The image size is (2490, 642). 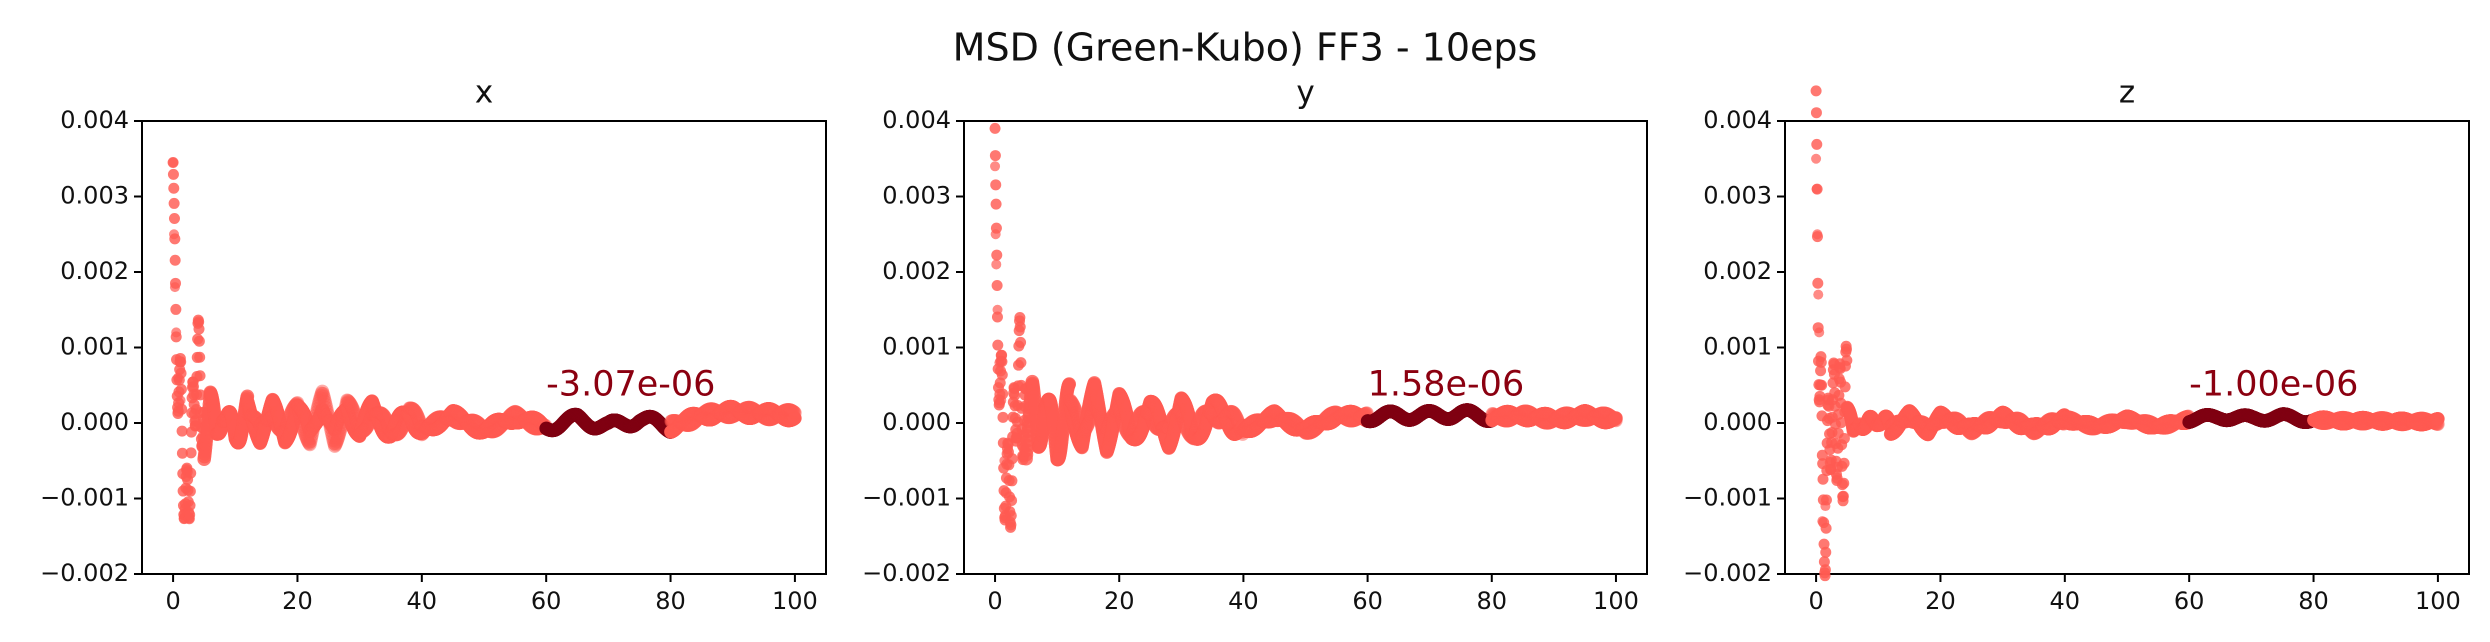 What do you see at coordinates (1446, 384) in the screenshot?
I see `value-annotation: 1.58e-06` at bounding box center [1446, 384].